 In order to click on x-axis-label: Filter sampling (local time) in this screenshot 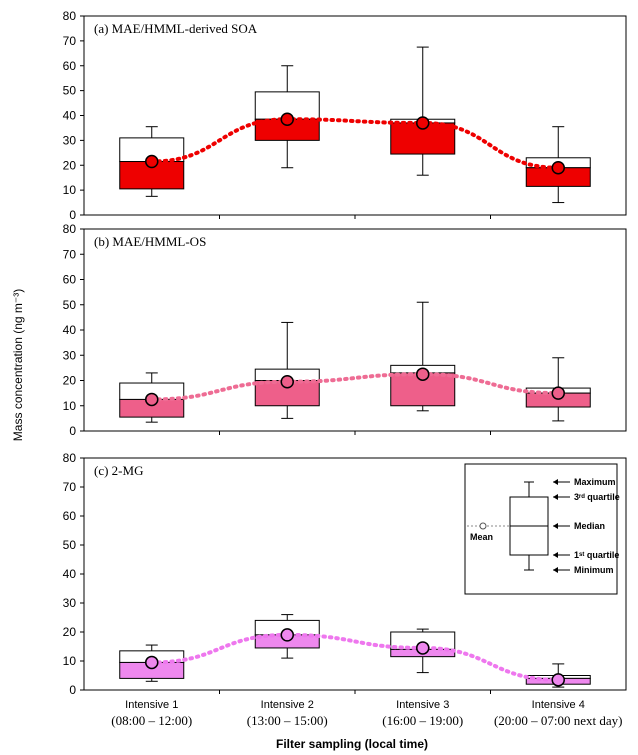, I will do `click(352, 744)`.